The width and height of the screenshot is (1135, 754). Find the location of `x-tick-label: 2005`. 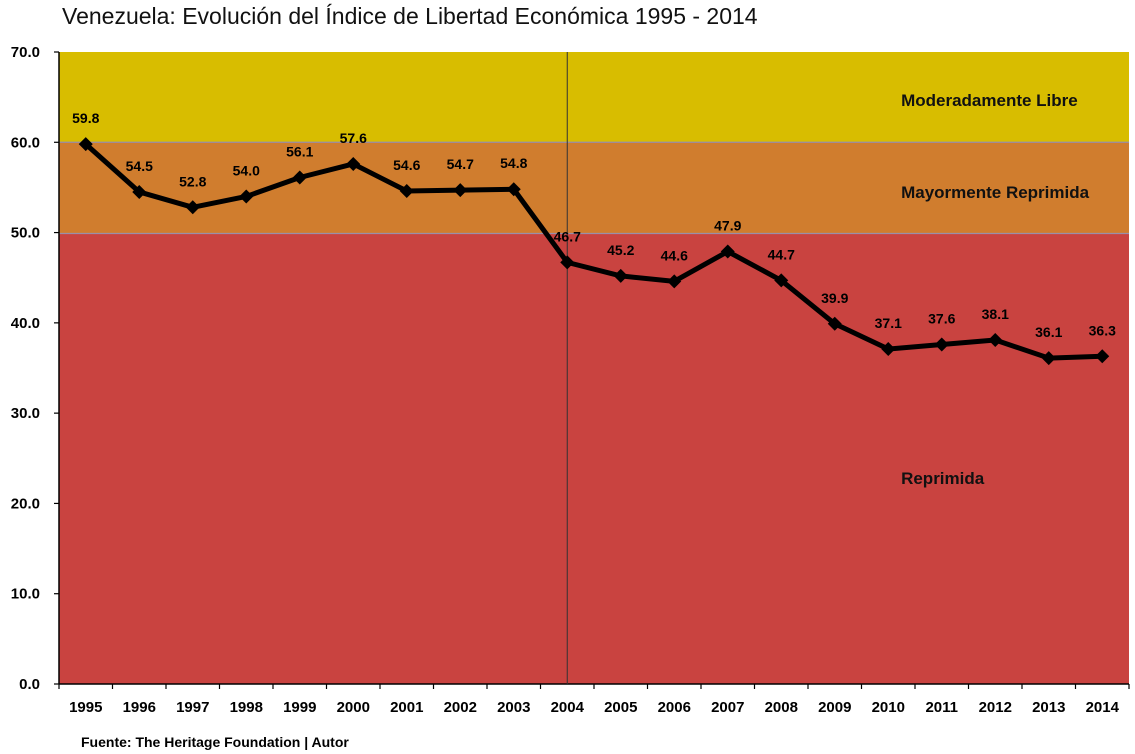

x-tick-label: 2005 is located at coordinates (620, 707).